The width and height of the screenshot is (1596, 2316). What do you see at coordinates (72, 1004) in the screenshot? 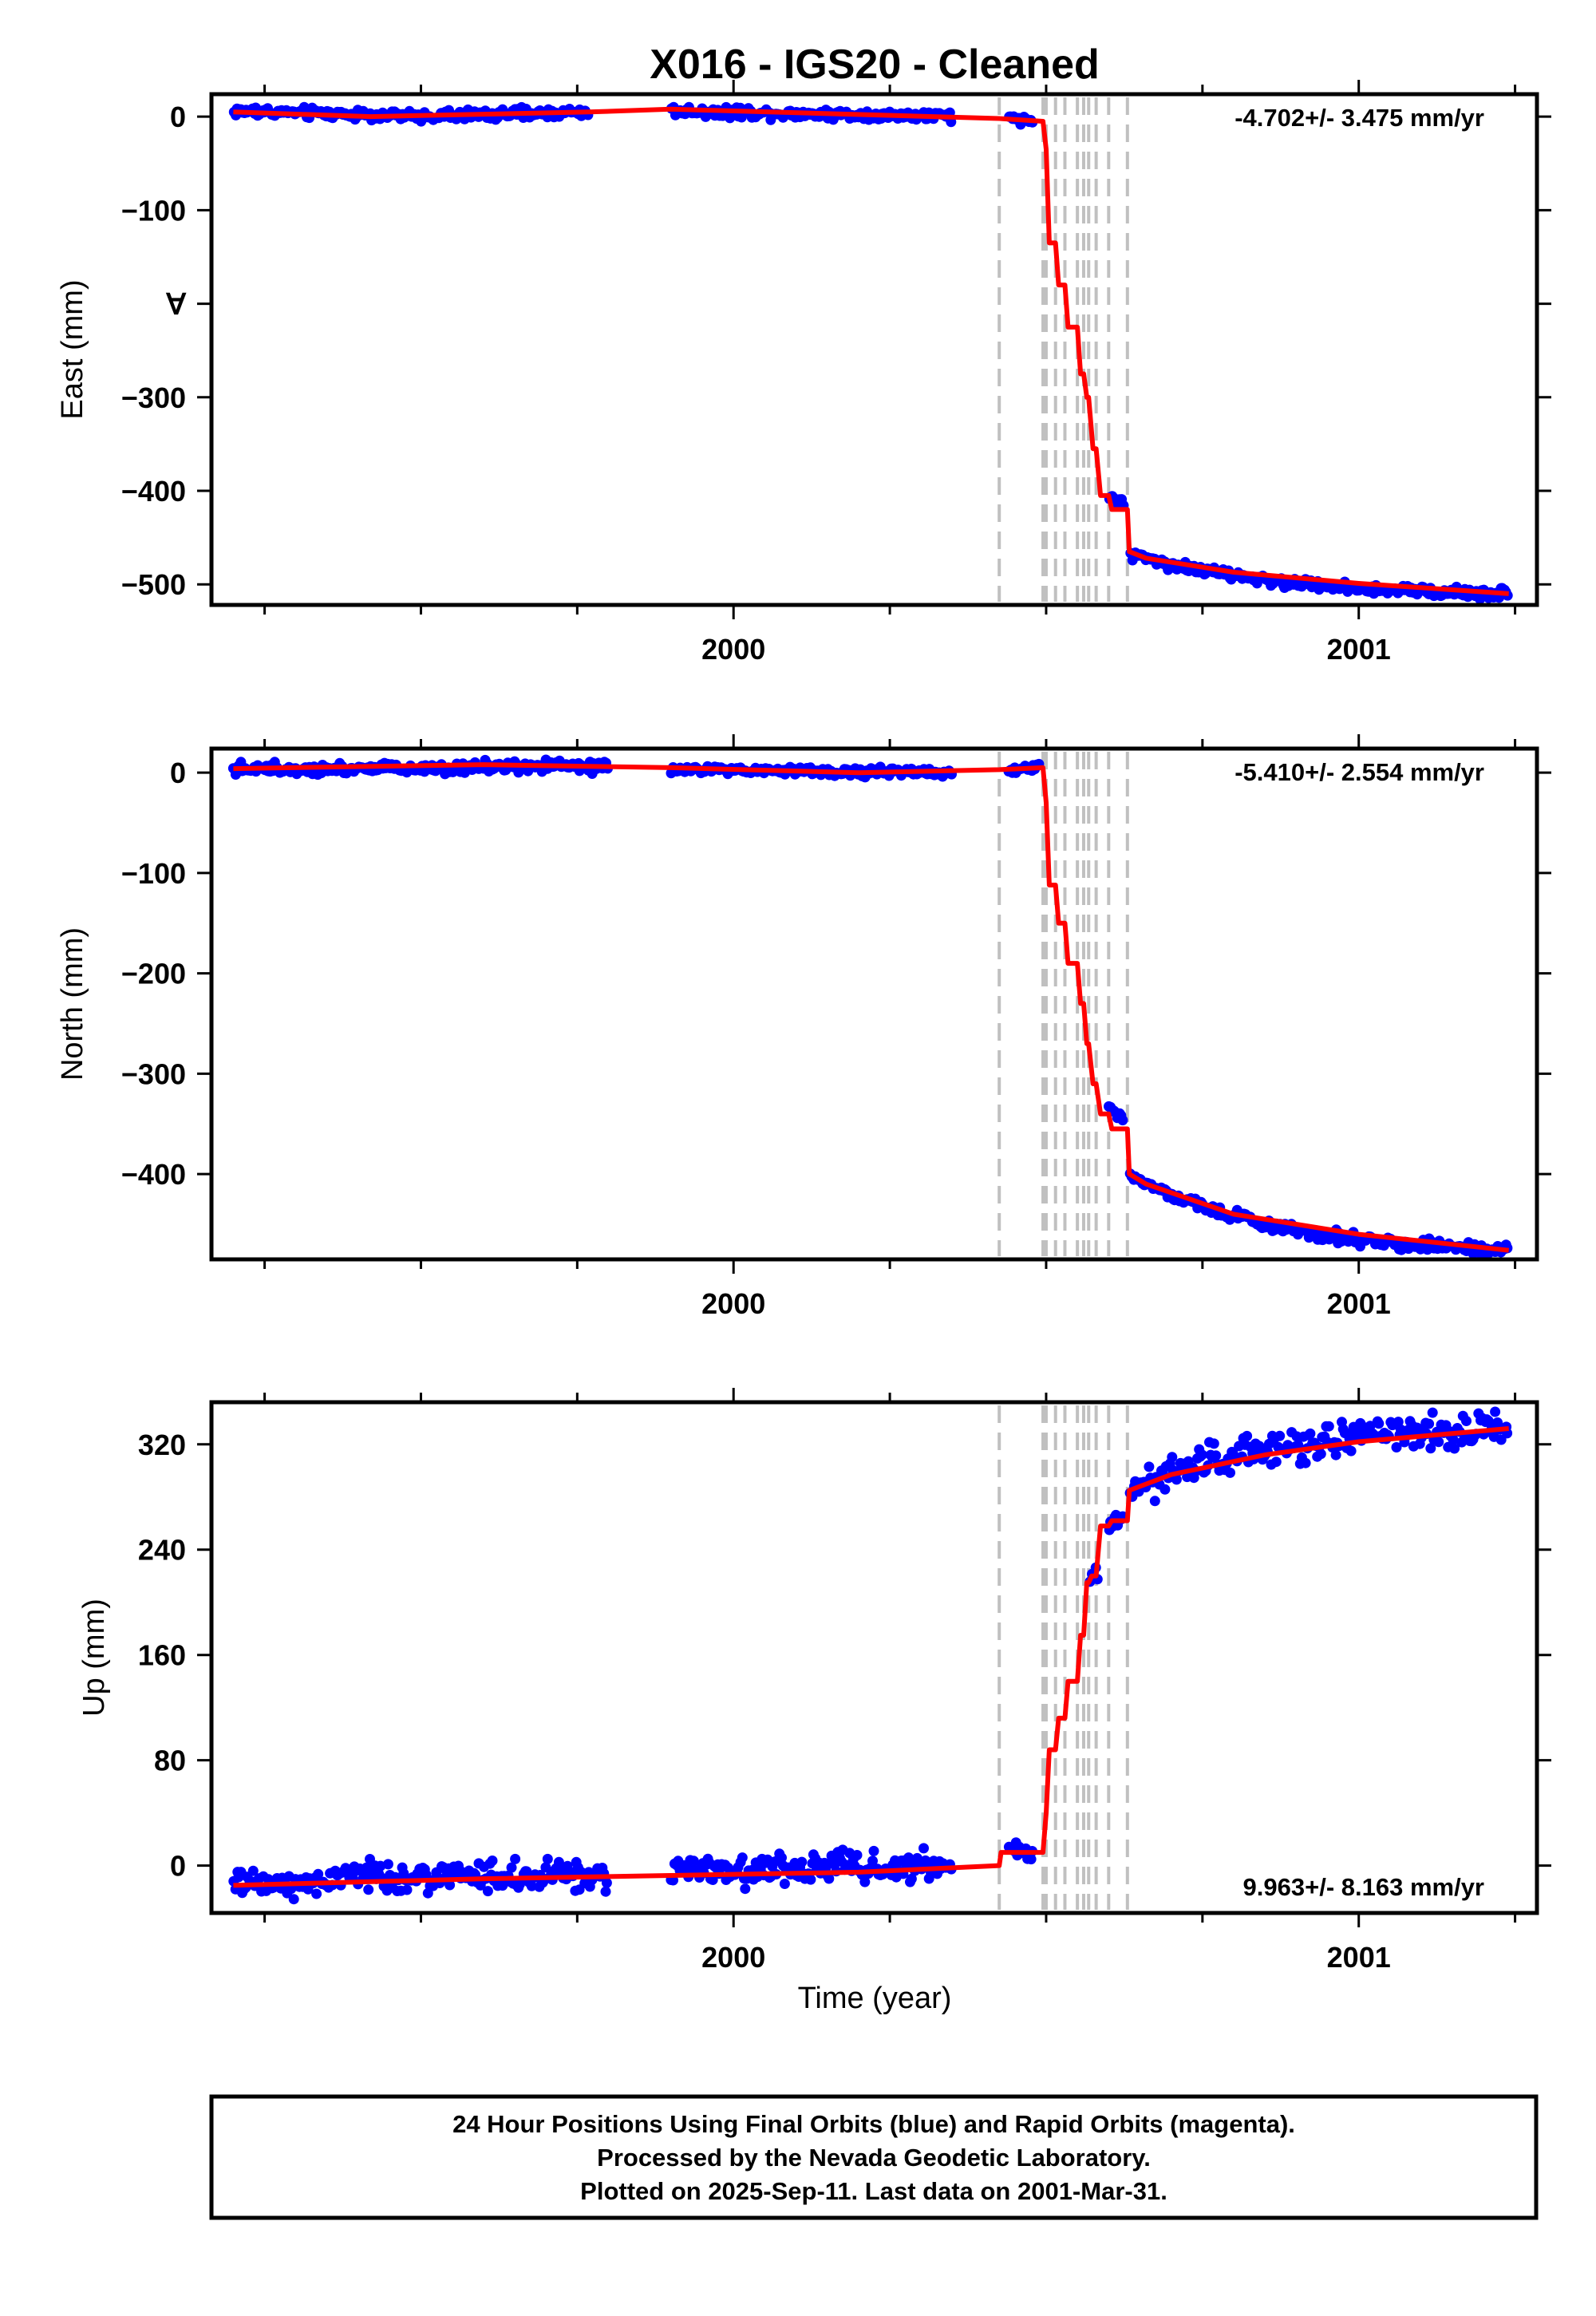
I see `y-axis-label: North (mm)` at bounding box center [72, 1004].